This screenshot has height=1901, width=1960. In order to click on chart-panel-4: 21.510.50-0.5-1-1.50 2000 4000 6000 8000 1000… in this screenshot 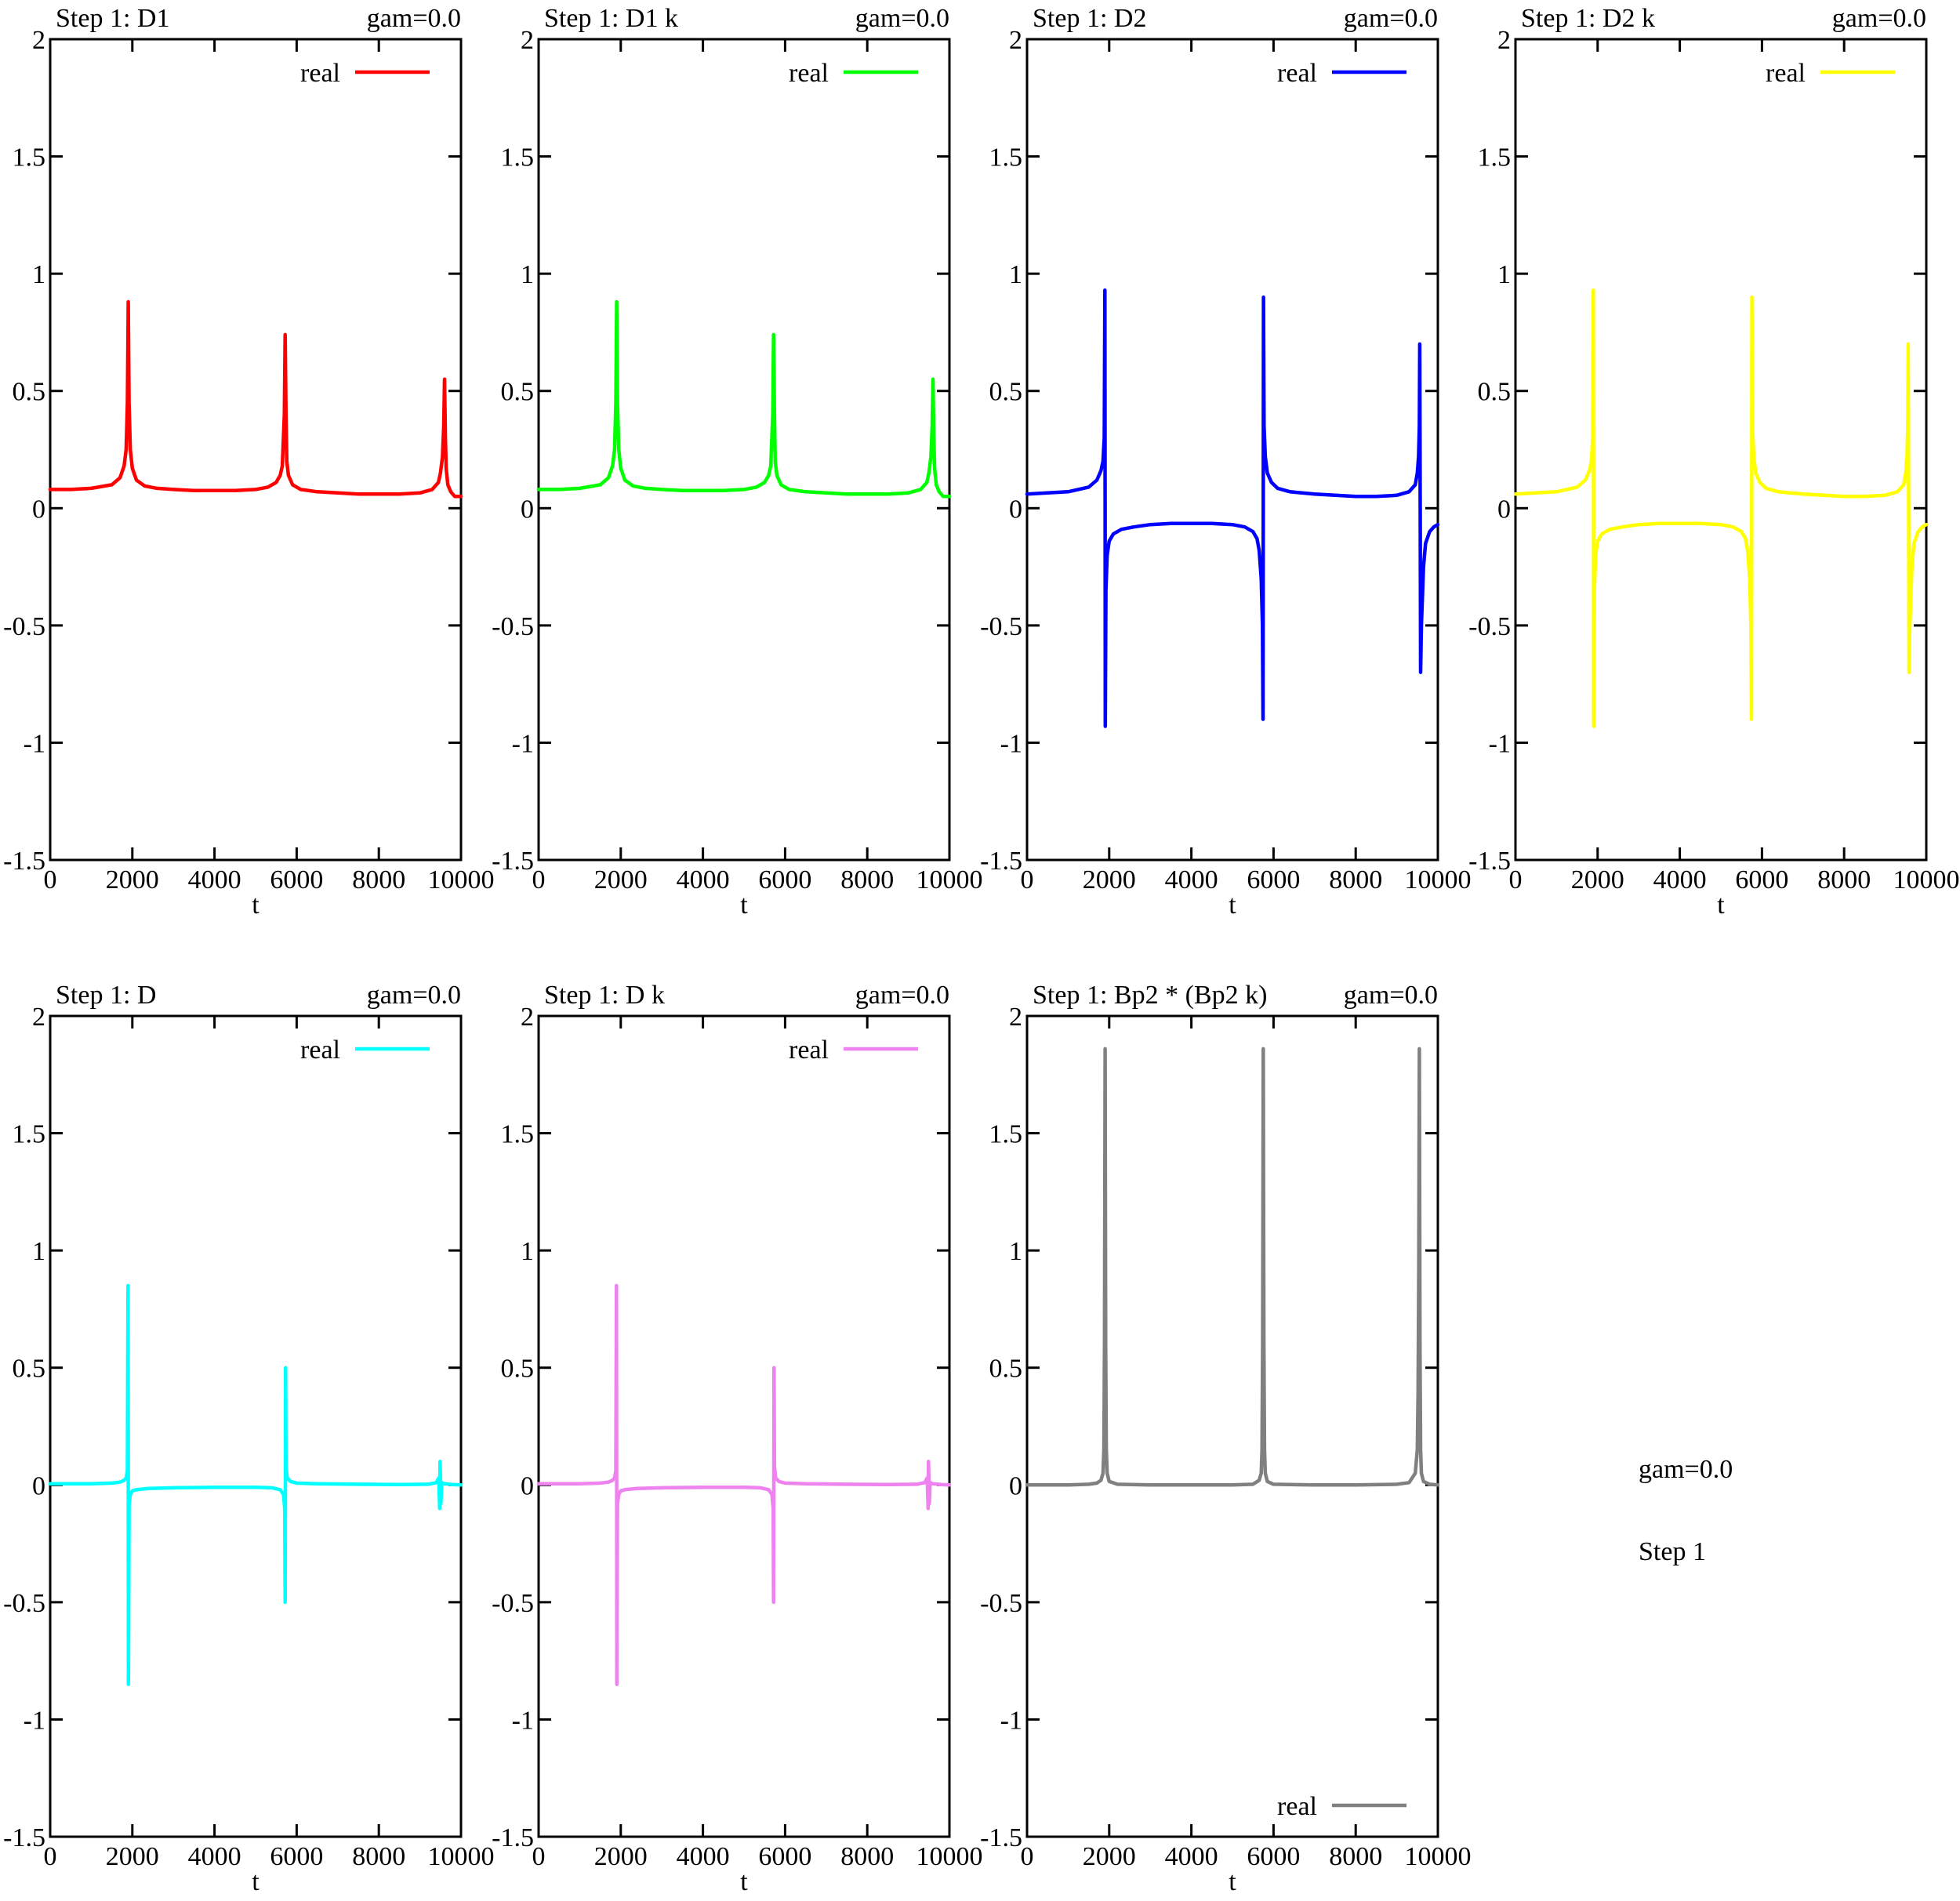, I will do `click(1713, 462)`.